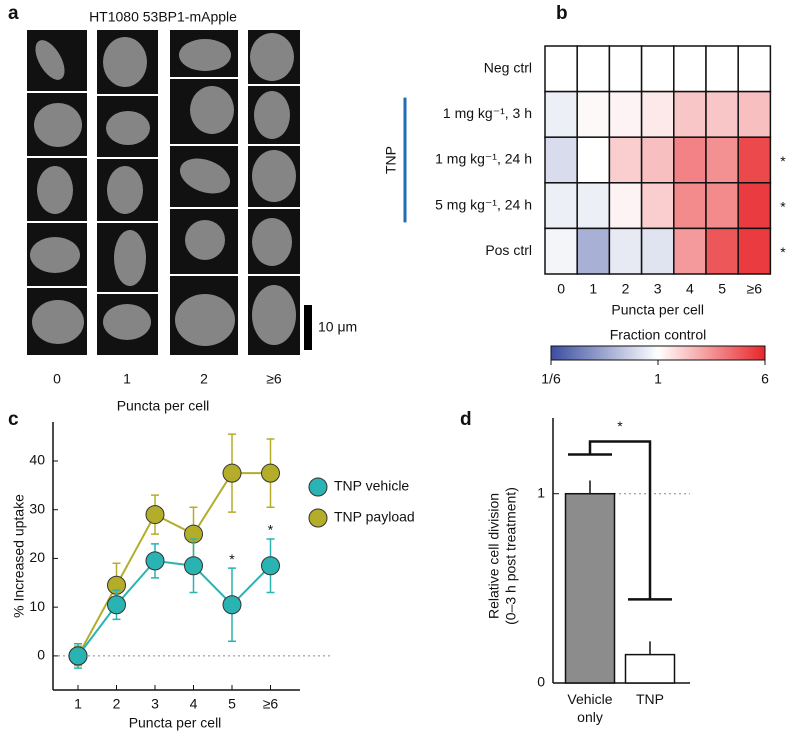  Describe the element at coordinates (650, 699) in the screenshot. I see `x-tick-label: TNP` at that location.